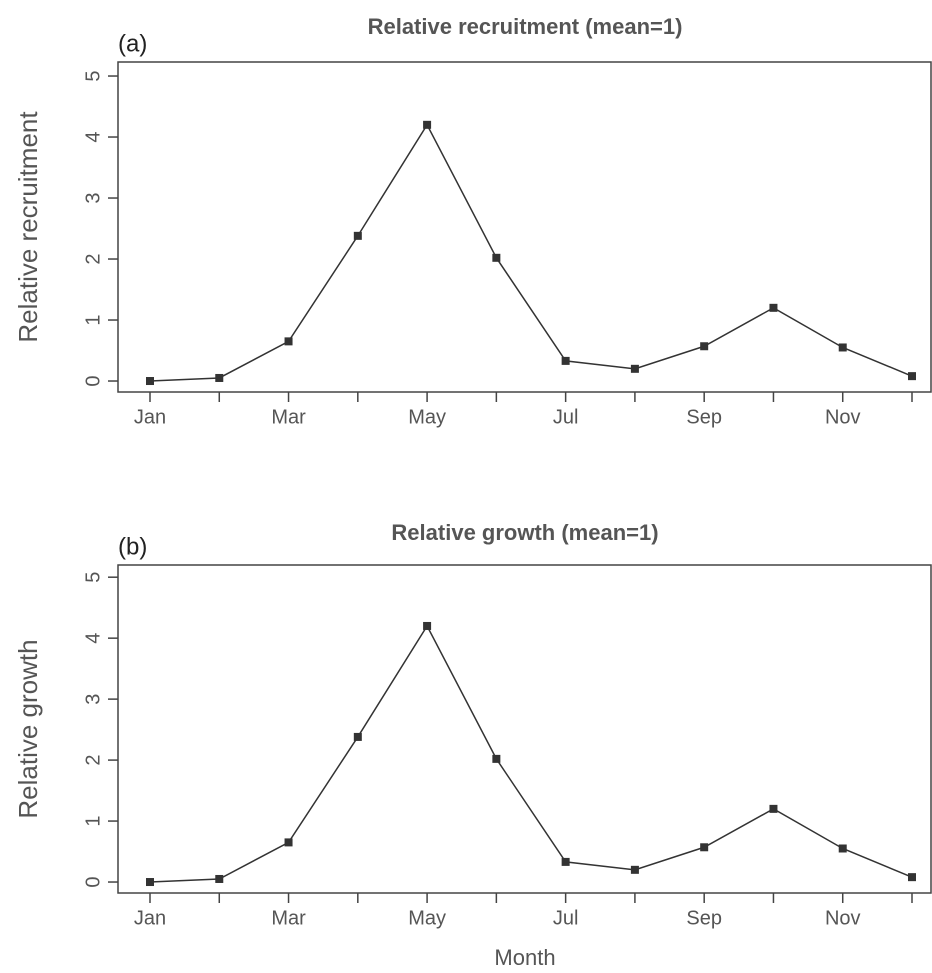  Describe the element at coordinates (525, 26) in the screenshot. I see `chart-title: Relative recruitment (mean=1)` at that location.